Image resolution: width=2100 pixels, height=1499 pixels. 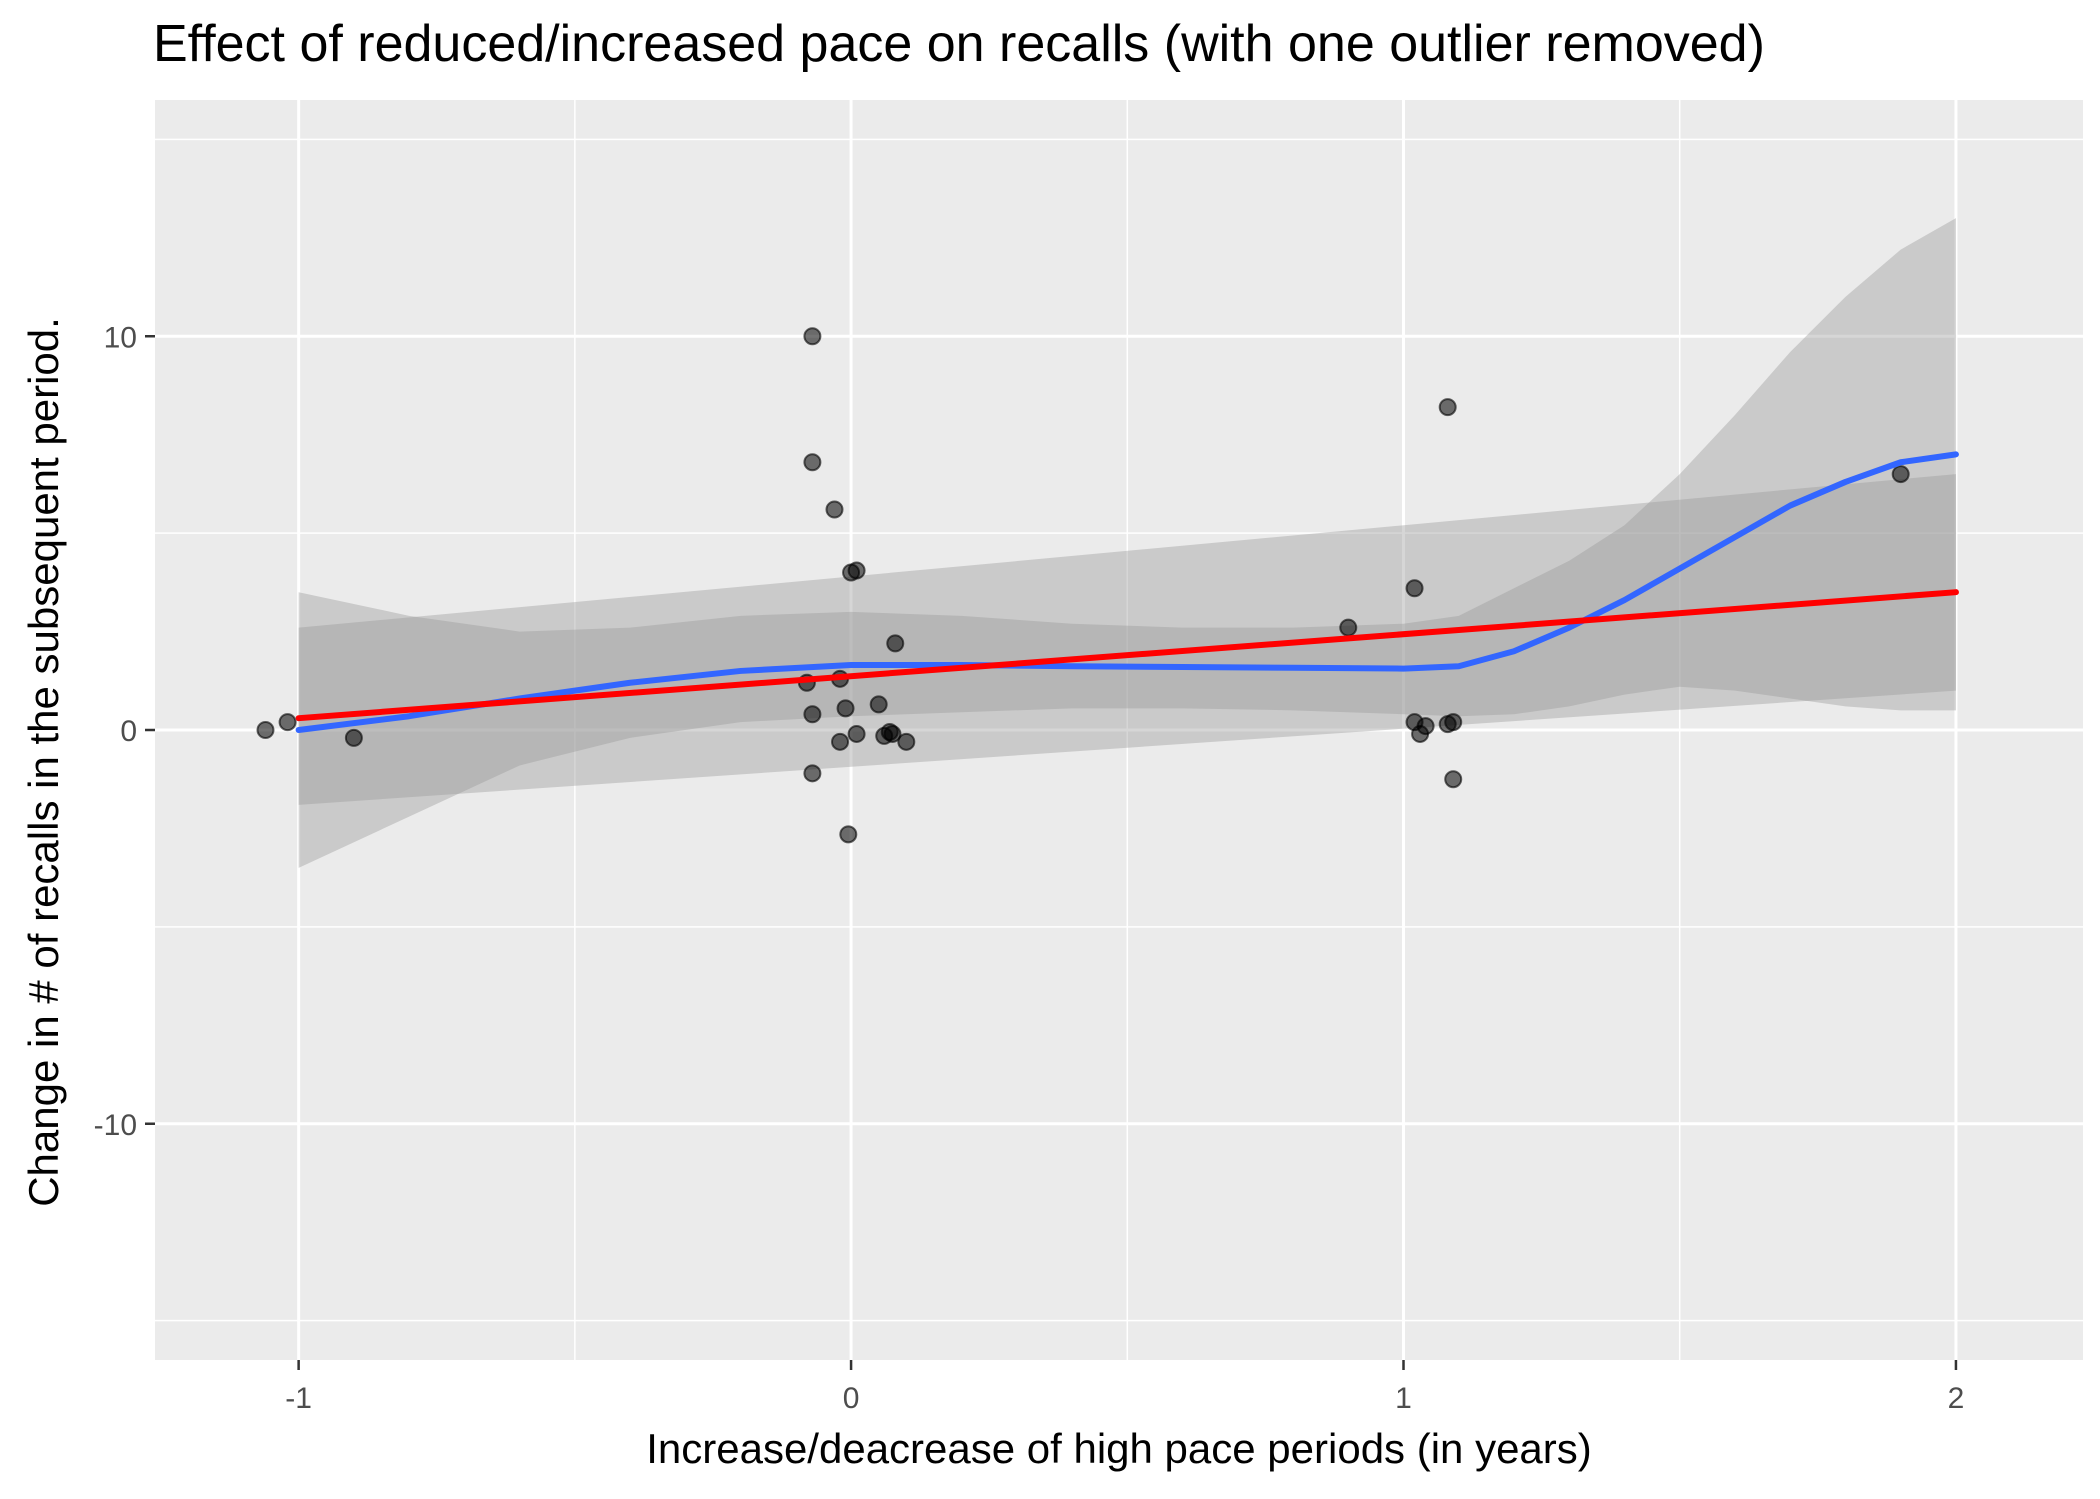 What do you see at coordinates (851, 1398) in the screenshot?
I see `x-tick-label: 0` at bounding box center [851, 1398].